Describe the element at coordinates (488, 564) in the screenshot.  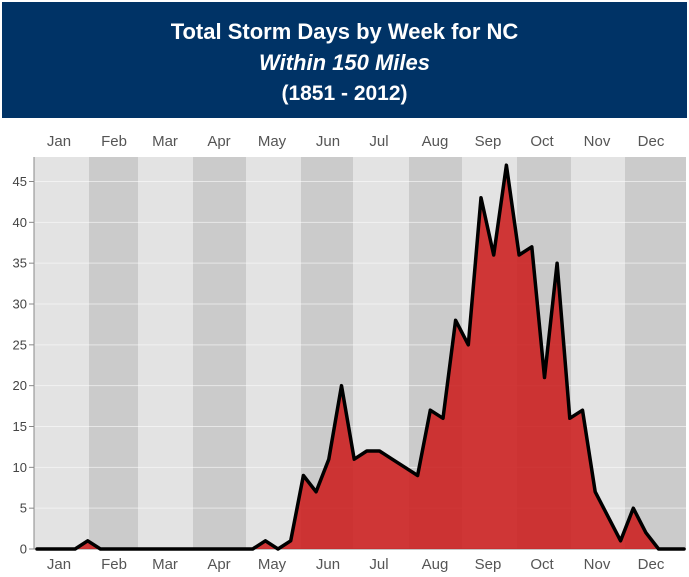
I see `month-label-bottom-sep: Sep` at that location.